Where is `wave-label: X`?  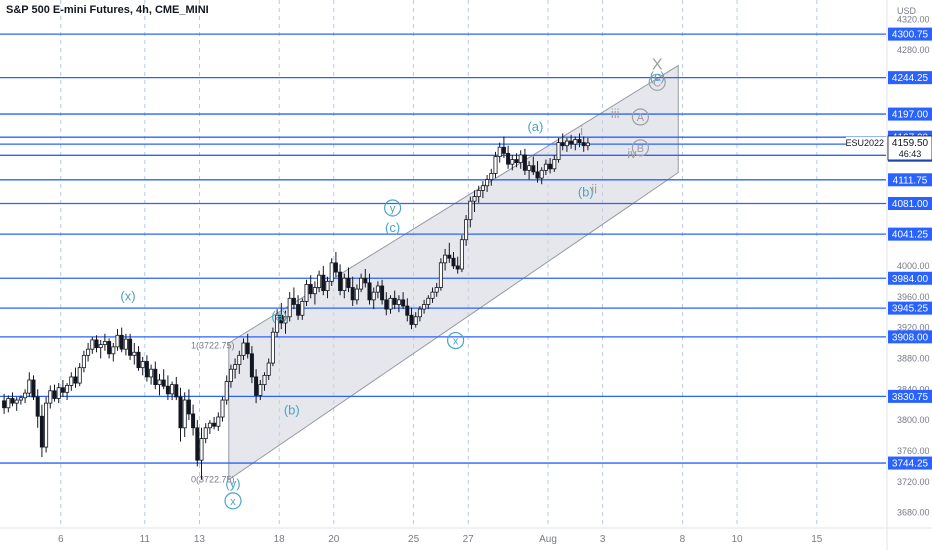
wave-label: X is located at coordinates (657, 64).